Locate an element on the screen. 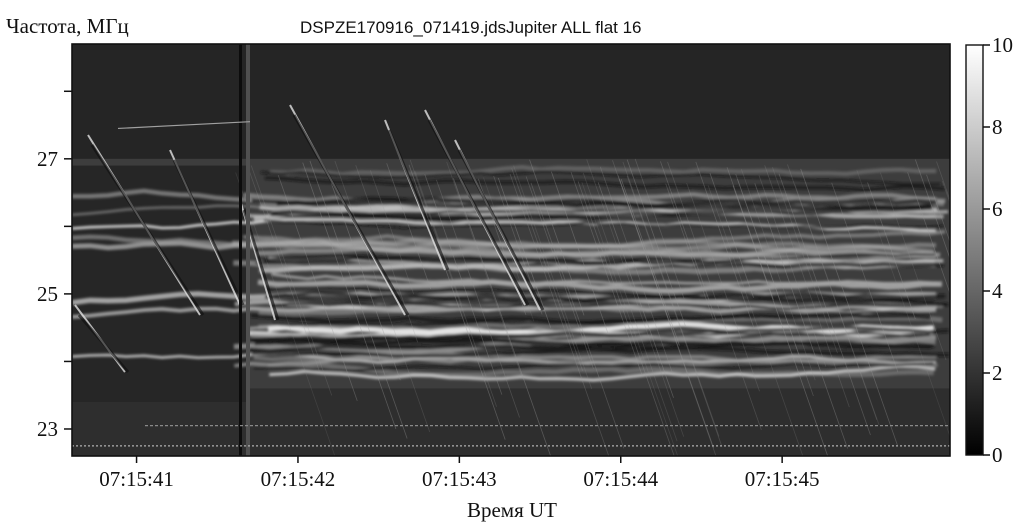 The width and height of the screenshot is (1022, 525). x-tick-label: 07:15:41 is located at coordinates (136, 479).